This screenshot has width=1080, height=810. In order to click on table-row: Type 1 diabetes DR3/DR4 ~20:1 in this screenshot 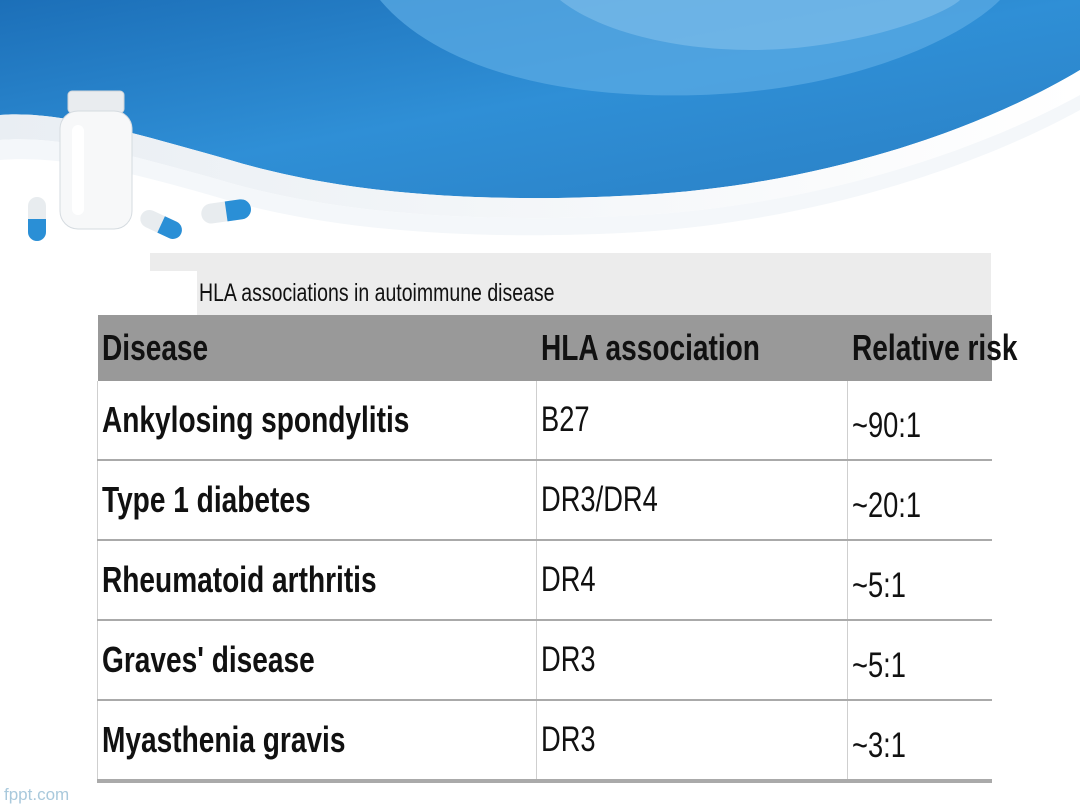, I will do `click(544, 500)`.